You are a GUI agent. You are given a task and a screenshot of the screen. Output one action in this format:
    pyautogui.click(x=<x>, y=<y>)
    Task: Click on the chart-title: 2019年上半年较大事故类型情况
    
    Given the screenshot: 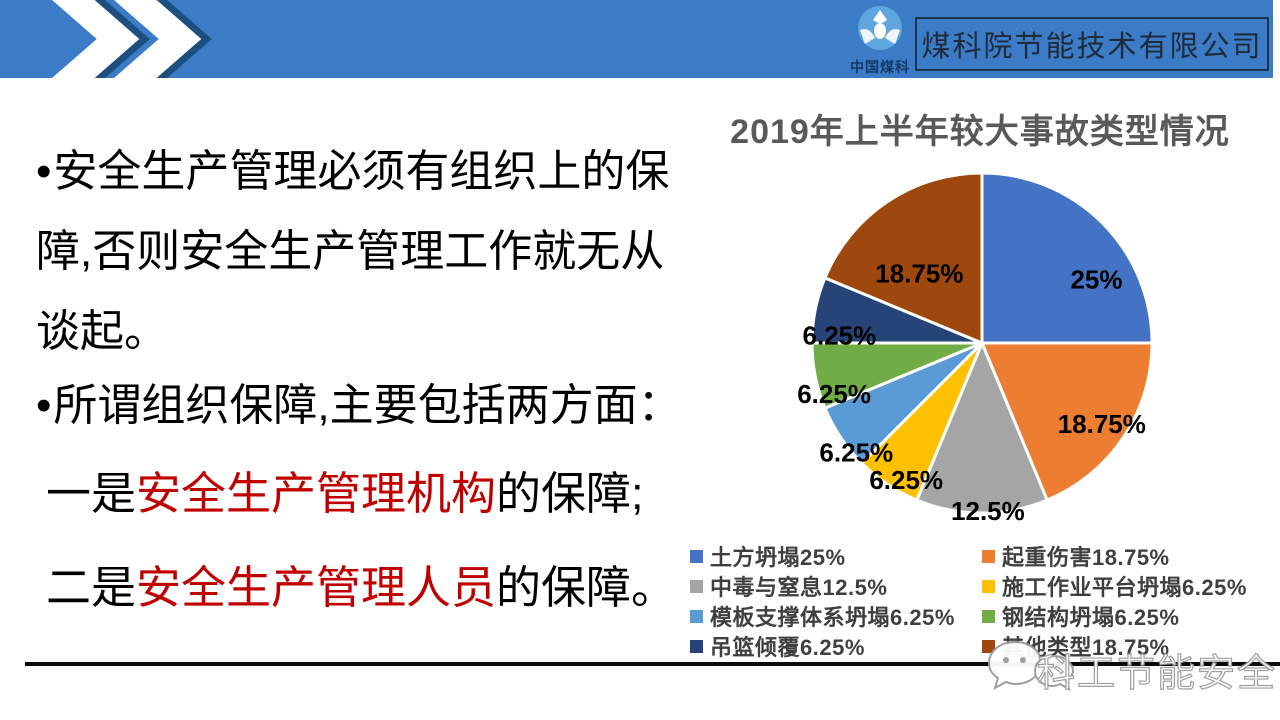 What is the action you would take?
    pyautogui.click(x=980, y=132)
    